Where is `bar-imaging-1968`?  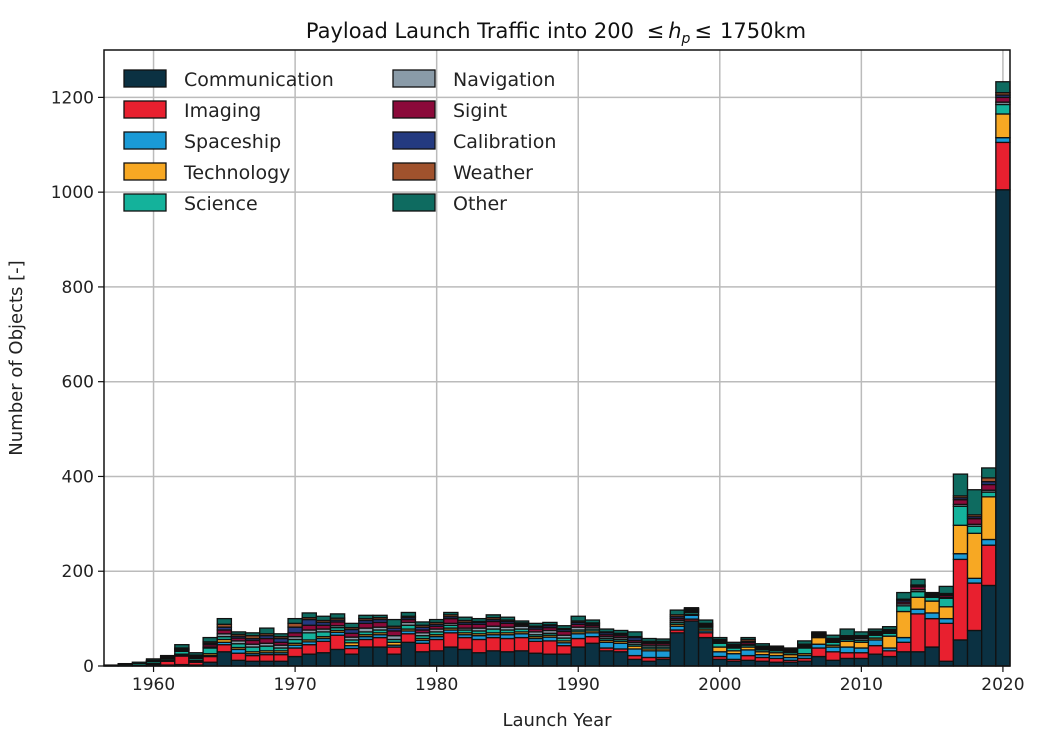 bar-imaging-1968 is located at coordinates (267, 657).